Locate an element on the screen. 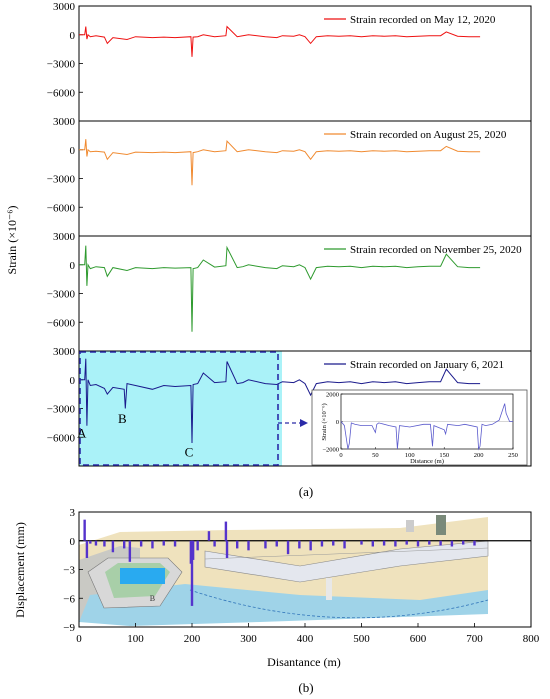 The image size is (550, 699). inset-frame is located at coordinates (419, 427).